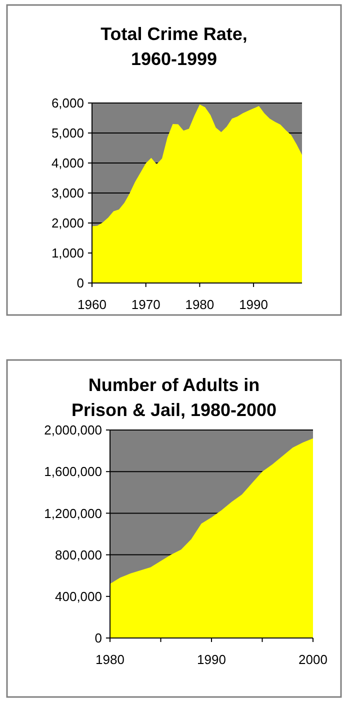  Describe the element at coordinates (73, 472) in the screenshot. I see `y-tick-label: 1,600,000` at that location.